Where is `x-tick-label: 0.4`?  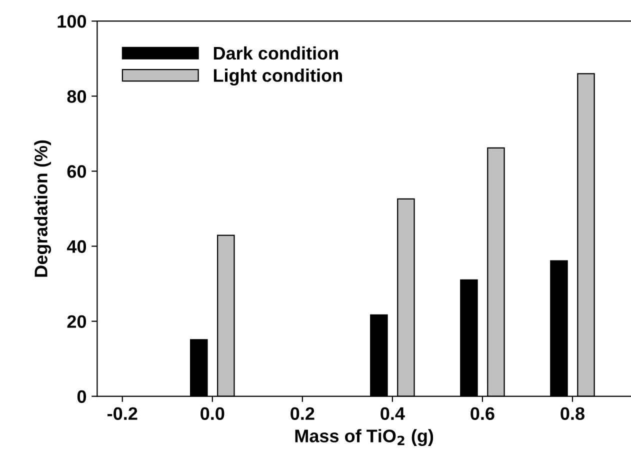 x-tick-label: 0.4 is located at coordinates (392, 413).